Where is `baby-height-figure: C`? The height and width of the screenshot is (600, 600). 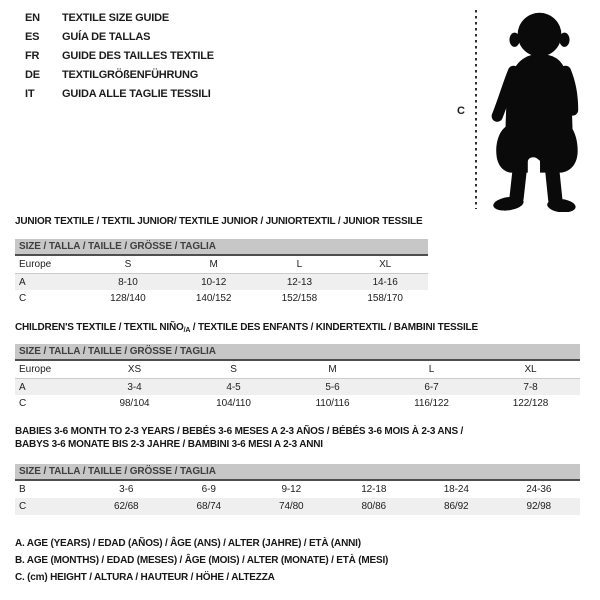
baby-height-figure: C is located at coordinates (525, 110).